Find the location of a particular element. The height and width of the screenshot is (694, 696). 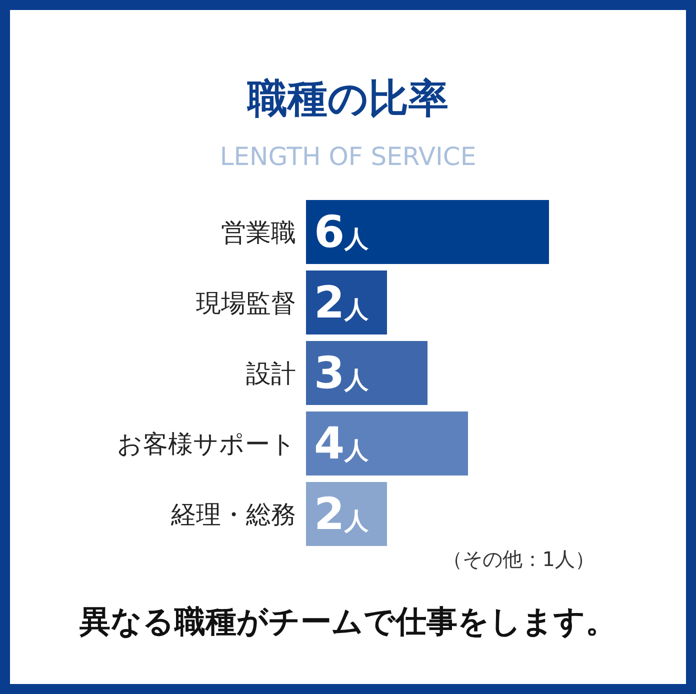

annotation: （その他：1人） is located at coordinates (518, 559).